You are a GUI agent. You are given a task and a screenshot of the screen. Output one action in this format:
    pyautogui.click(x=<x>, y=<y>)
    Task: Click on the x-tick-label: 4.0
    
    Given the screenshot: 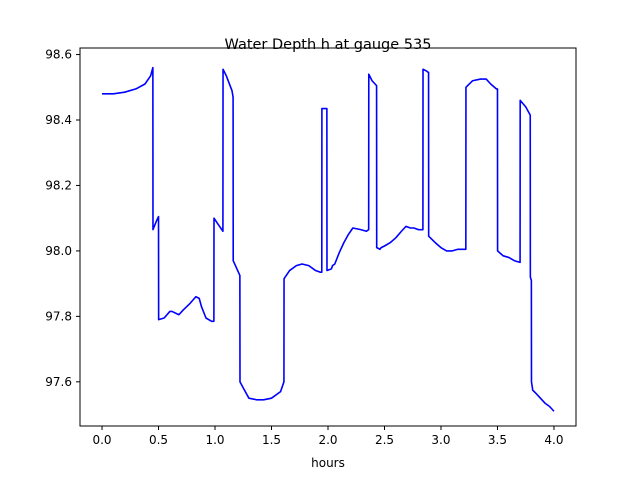 What is the action you would take?
    pyautogui.click(x=553, y=440)
    